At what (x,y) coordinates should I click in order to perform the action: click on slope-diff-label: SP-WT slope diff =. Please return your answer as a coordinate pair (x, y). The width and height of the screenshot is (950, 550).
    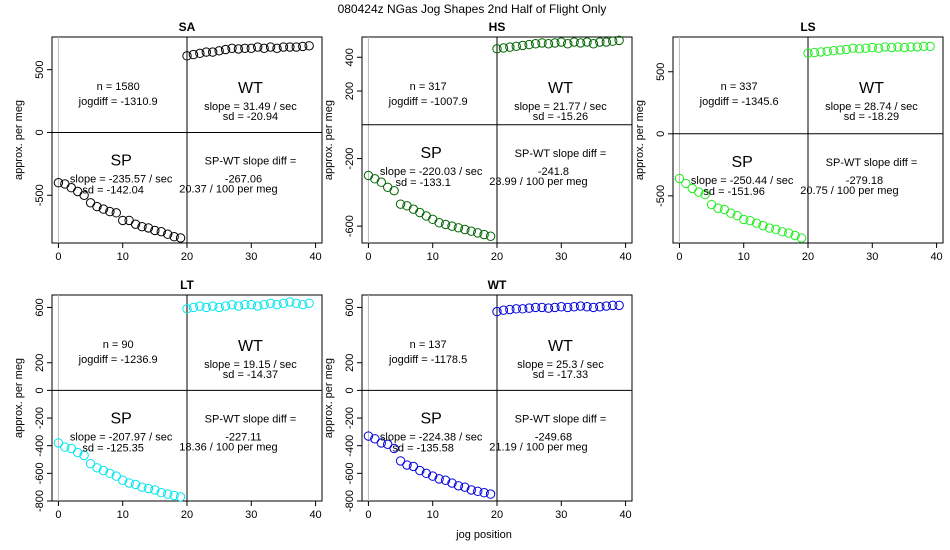
    Looking at the image, I should click on (561, 419).